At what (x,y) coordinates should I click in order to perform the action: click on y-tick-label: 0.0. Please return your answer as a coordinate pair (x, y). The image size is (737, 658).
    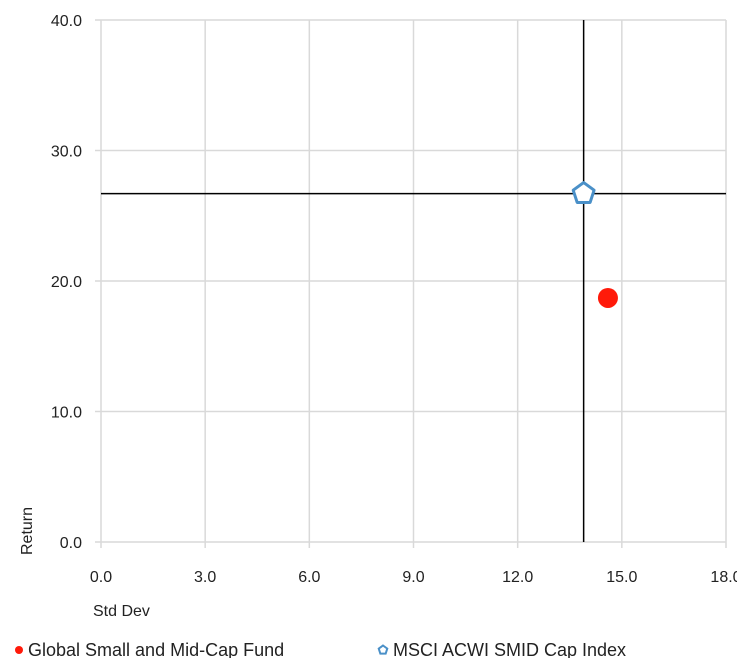
    Looking at the image, I should click on (71, 543).